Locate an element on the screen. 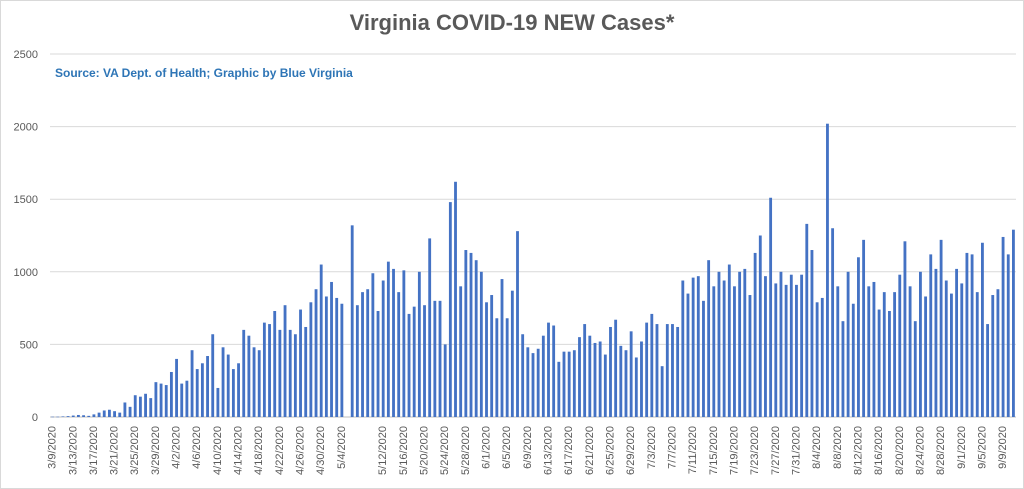 Image resolution: width=1024 pixels, height=489 pixels. y-tick-label: 1000 is located at coordinates (26, 273).